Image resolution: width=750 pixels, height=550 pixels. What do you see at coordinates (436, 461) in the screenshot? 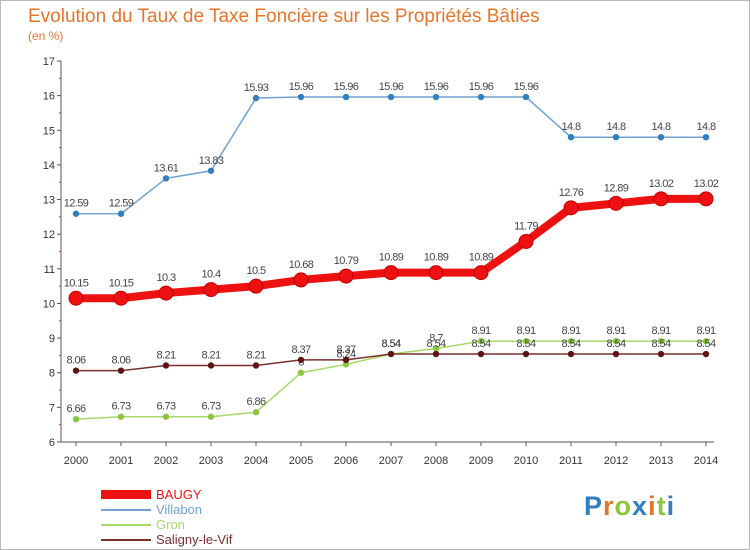
I see `x-tick-label: 2008` at bounding box center [436, 461].